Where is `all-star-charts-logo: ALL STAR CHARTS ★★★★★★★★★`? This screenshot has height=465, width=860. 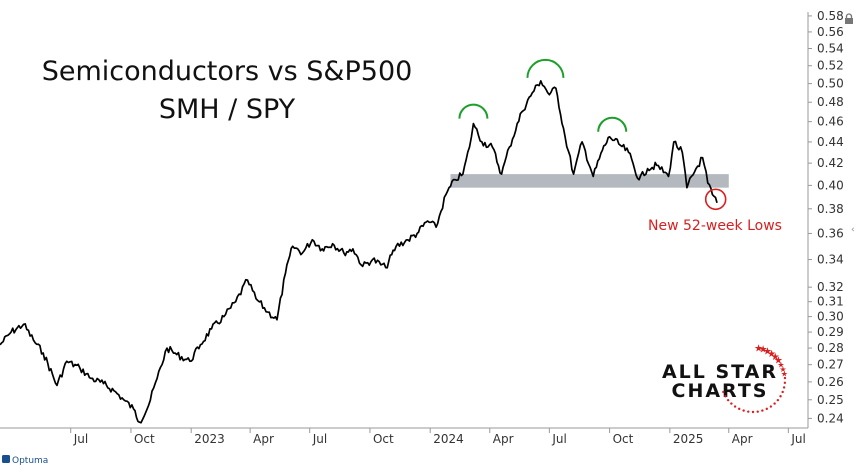 all-star-charts-logo: ALL STAR CHARTS ★★★★★★★★★ is located at coordinates (725, 378).